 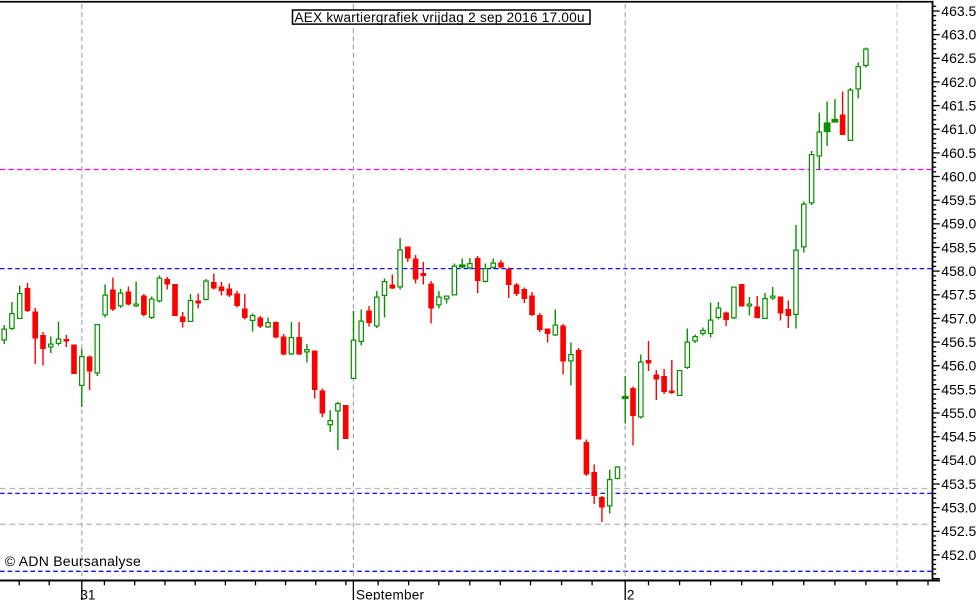 I want to click on svg-text: 453.0, so click(x=958, y=508).